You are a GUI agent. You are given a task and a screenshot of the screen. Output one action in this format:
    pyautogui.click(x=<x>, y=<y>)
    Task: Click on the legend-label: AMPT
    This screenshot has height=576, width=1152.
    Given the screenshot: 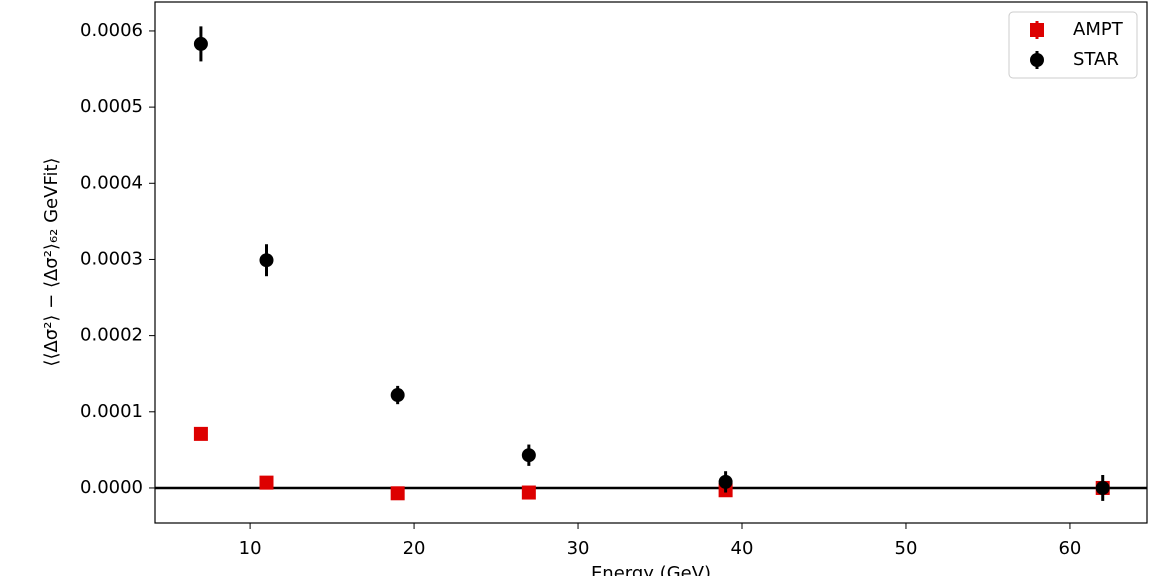 What is the action you would take?
    pyautogui.click(x=1098, y=29)
    